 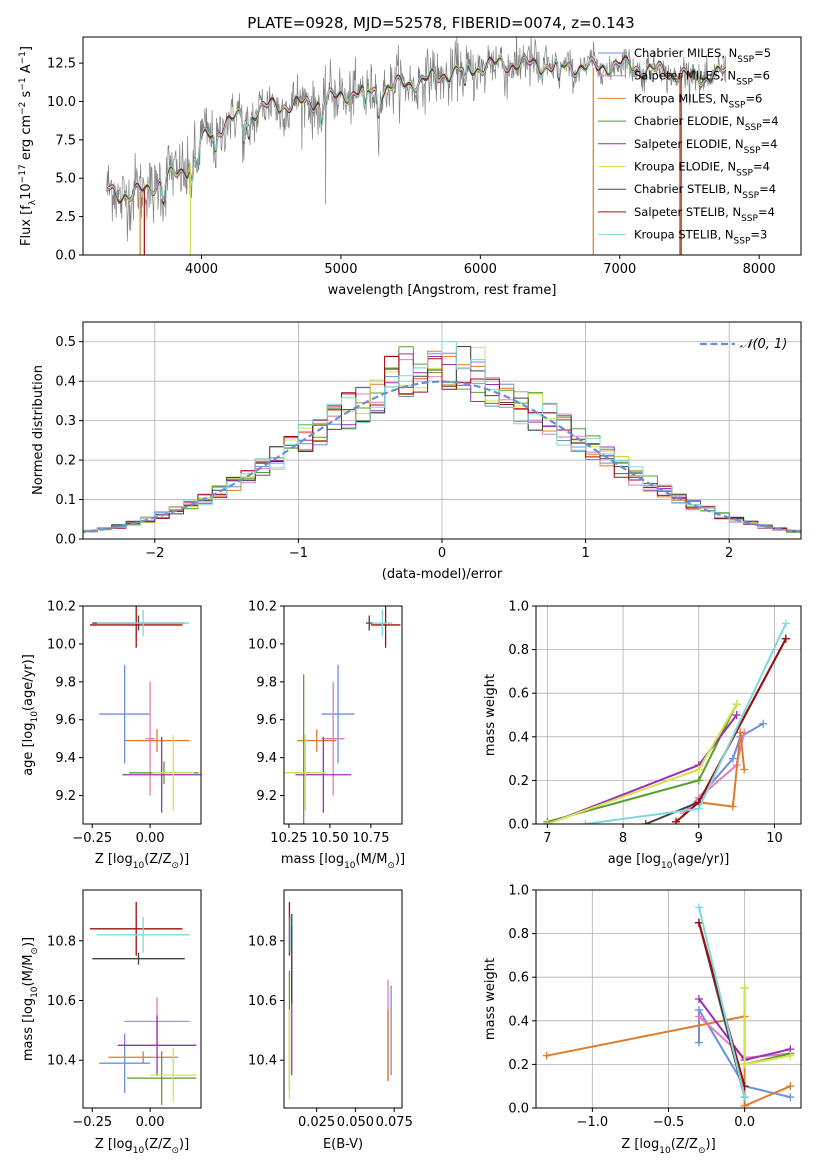 What do you see at coordinates (201, 269) in the screenshot?
I see `x-tick-label: 4000` at bounding box center [201, 269].